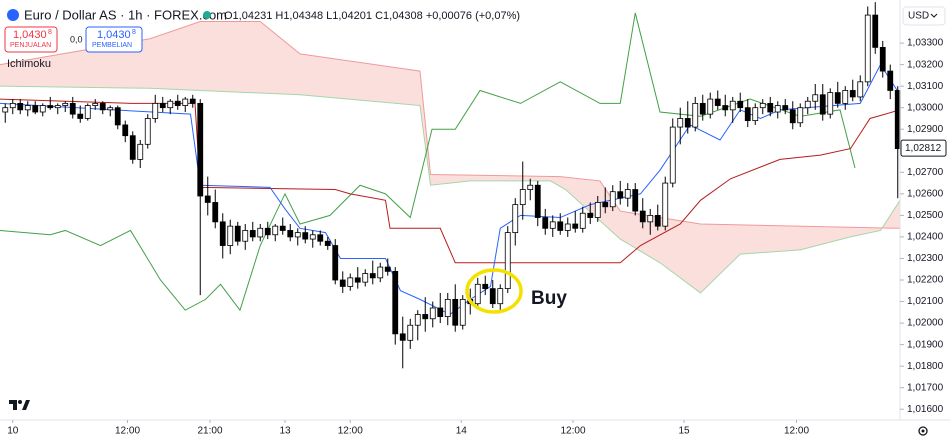 This screenshot has height=441, width=950. What do you see at coordinates (925, 409) in the screenshot?
I see `y-tick-label: 1,01600` at bounding box center [925, 409].